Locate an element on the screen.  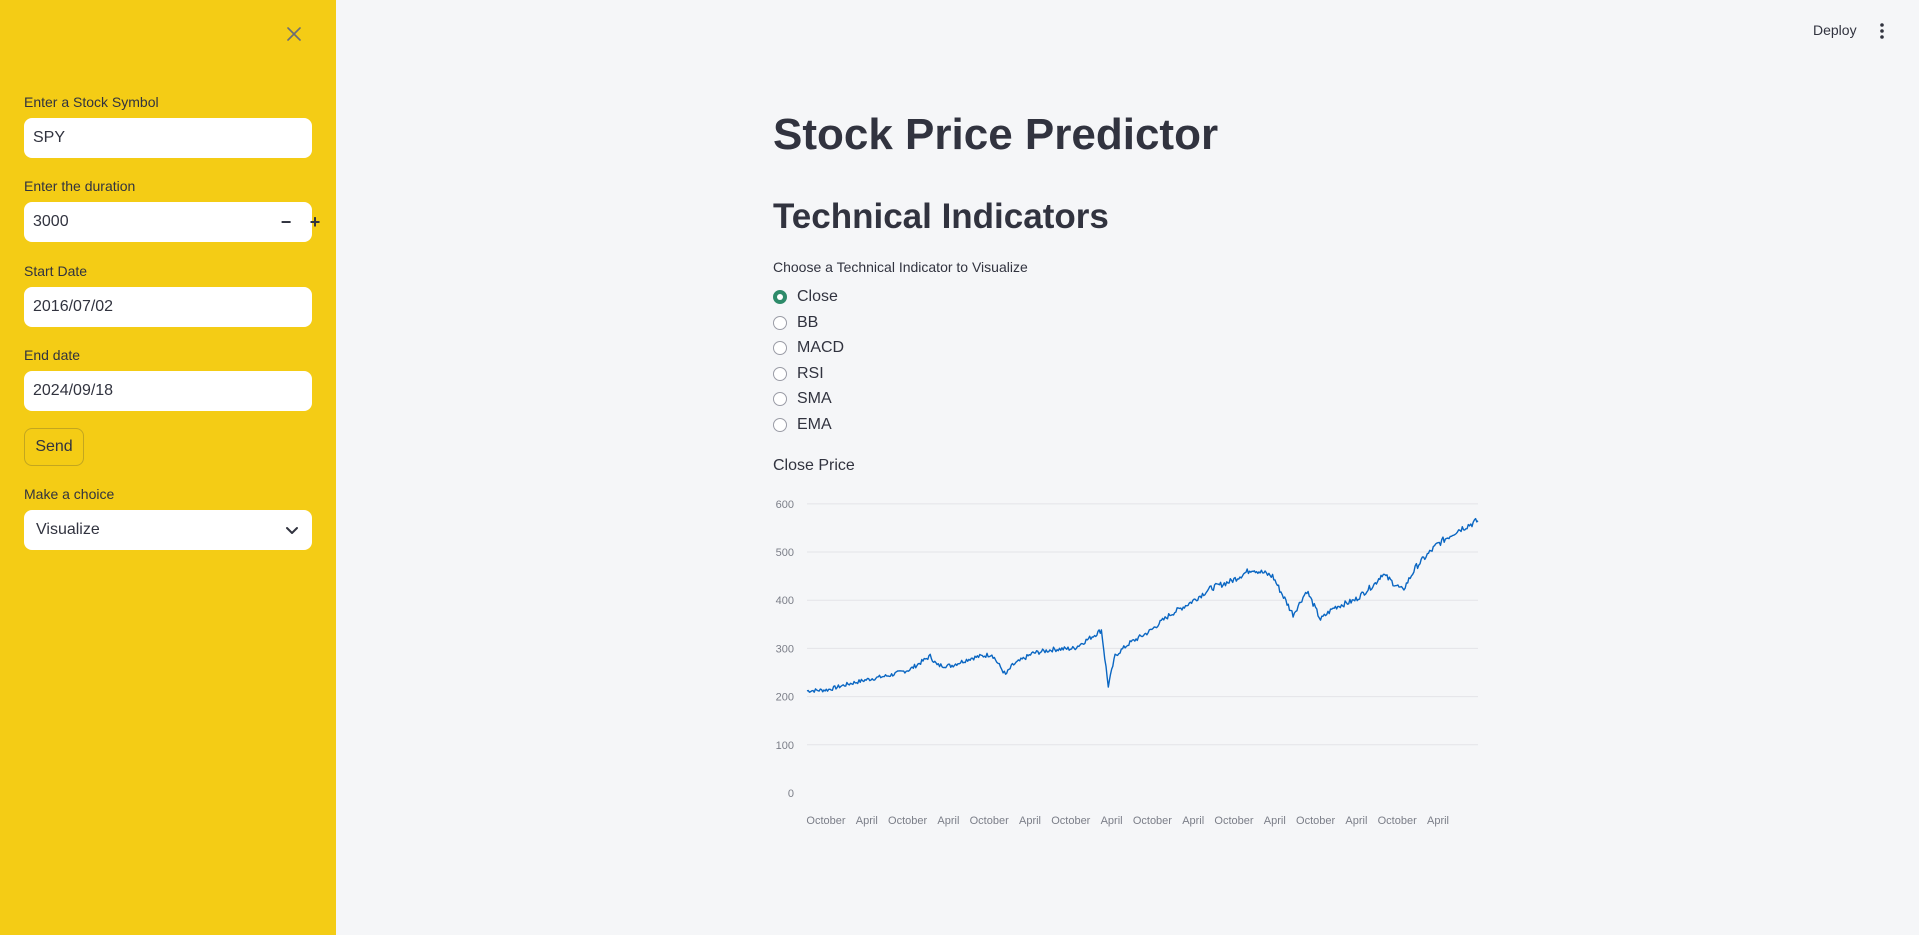
y-tick-label: 0 is located at coordinates (791, 794).